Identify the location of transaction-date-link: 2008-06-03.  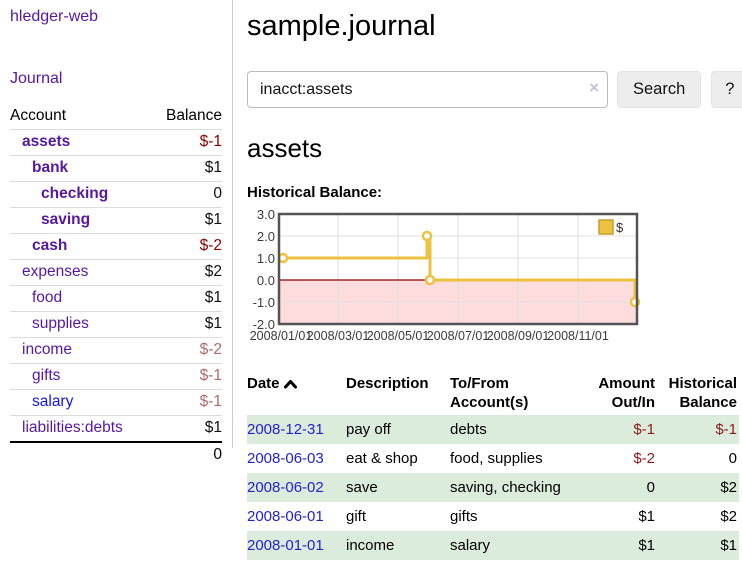
(285, 458).